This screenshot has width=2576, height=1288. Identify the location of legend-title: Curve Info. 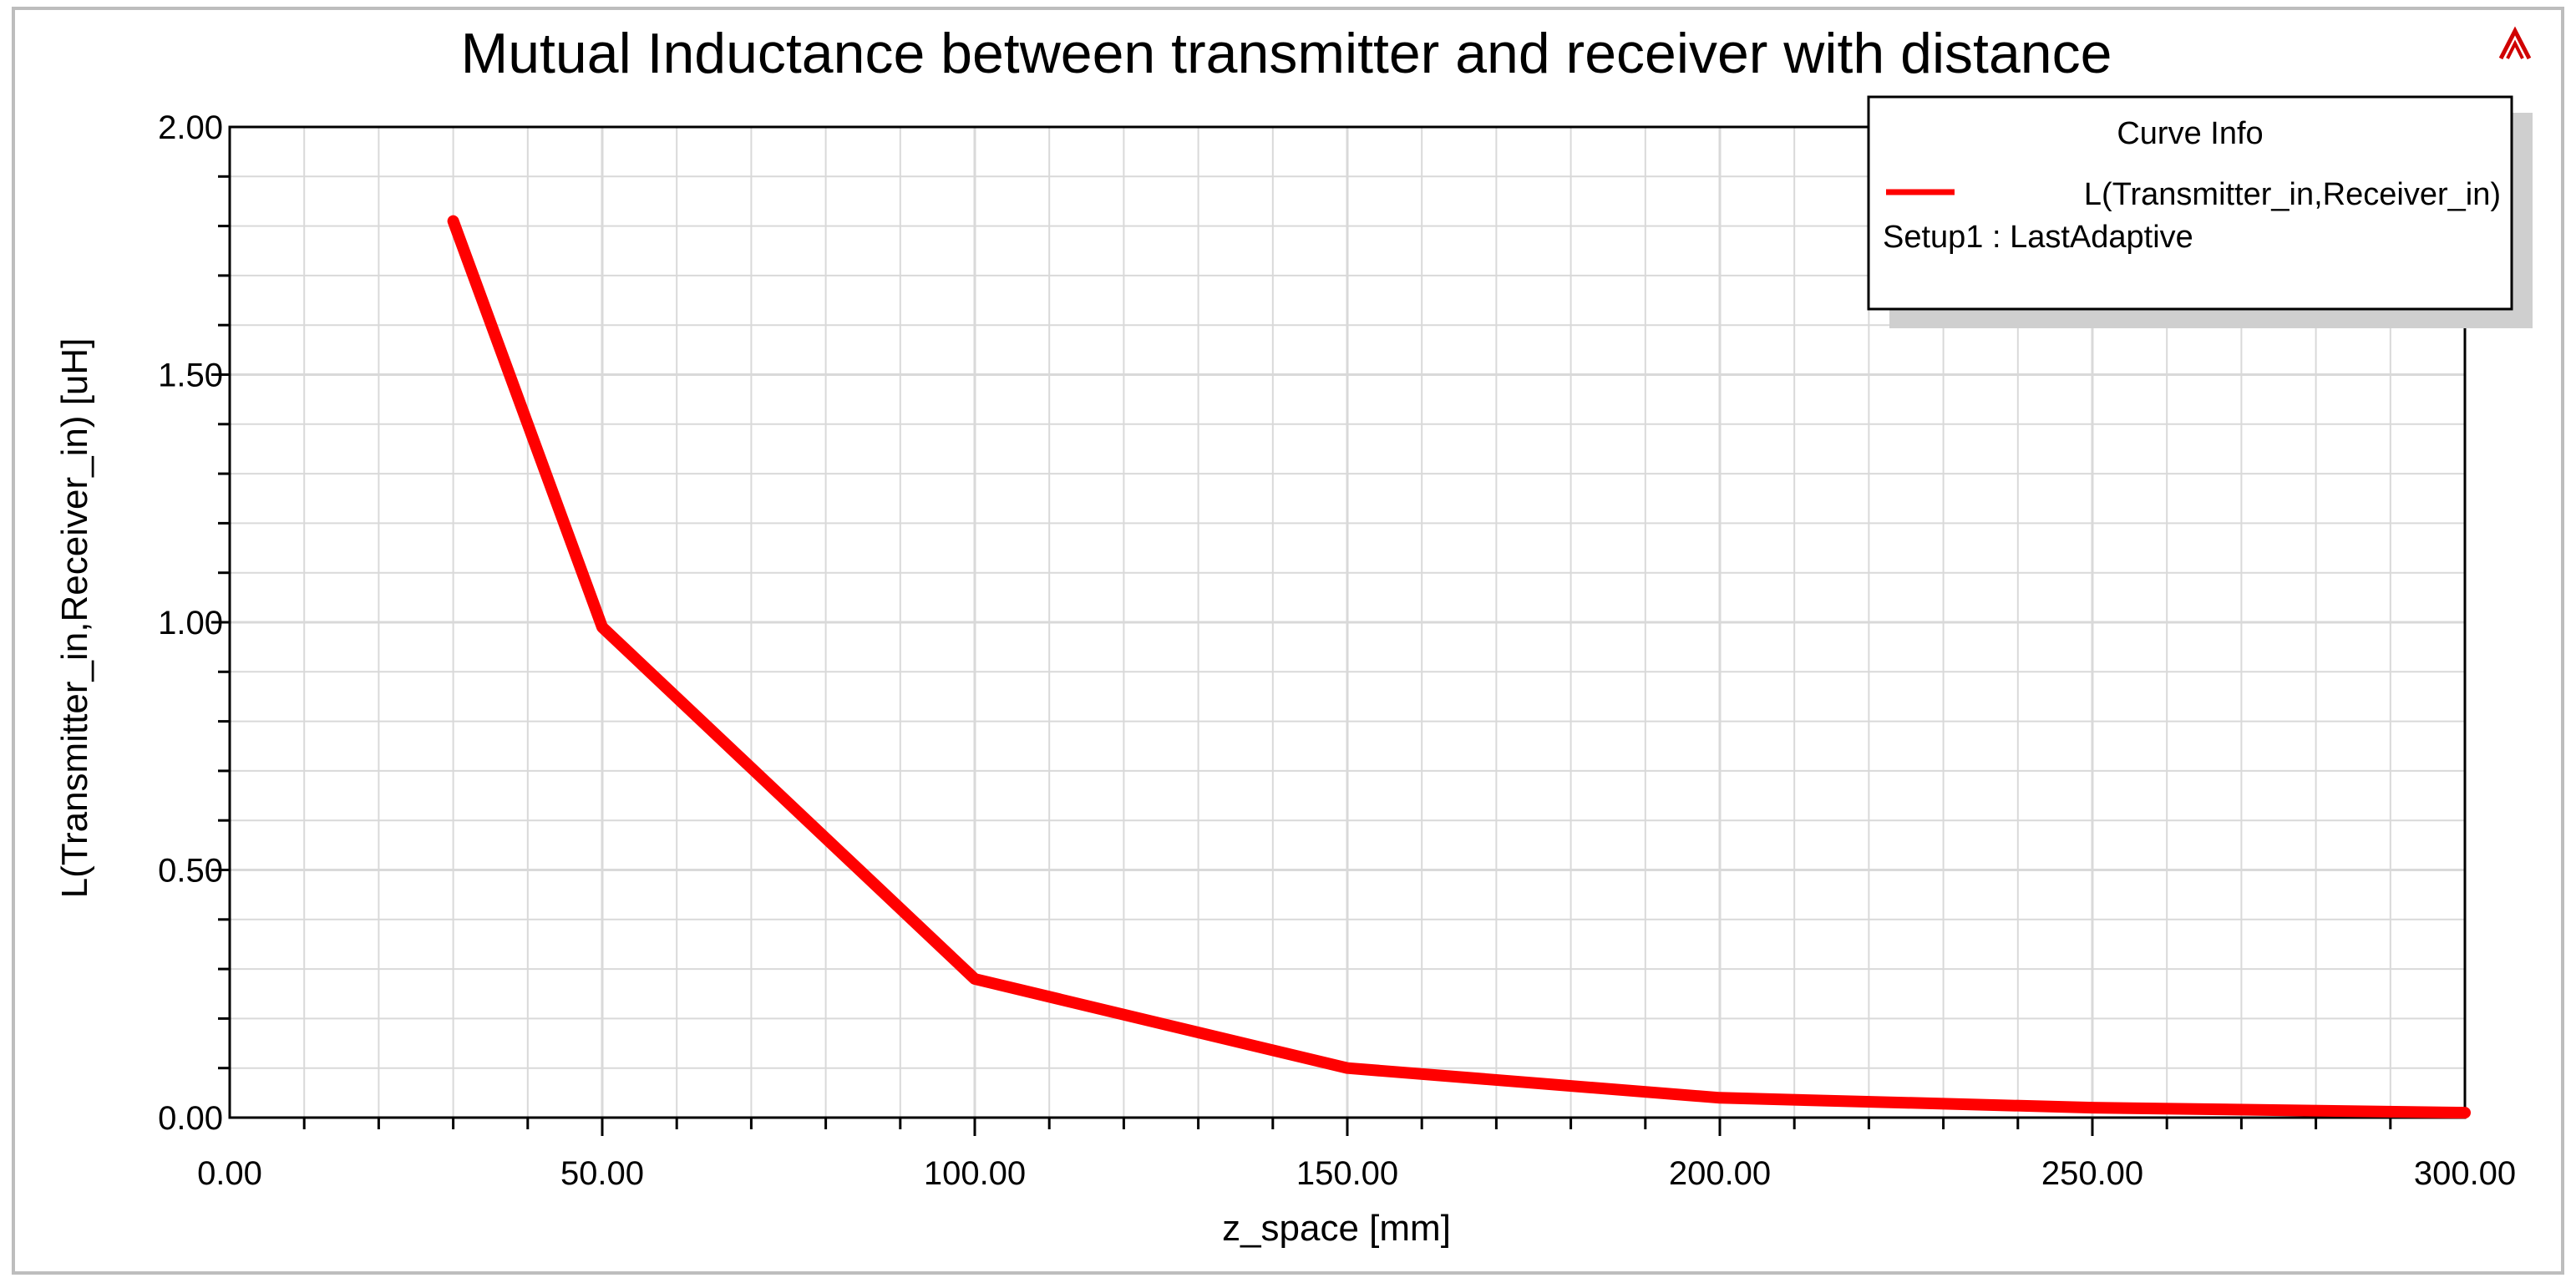
(2190, 133).